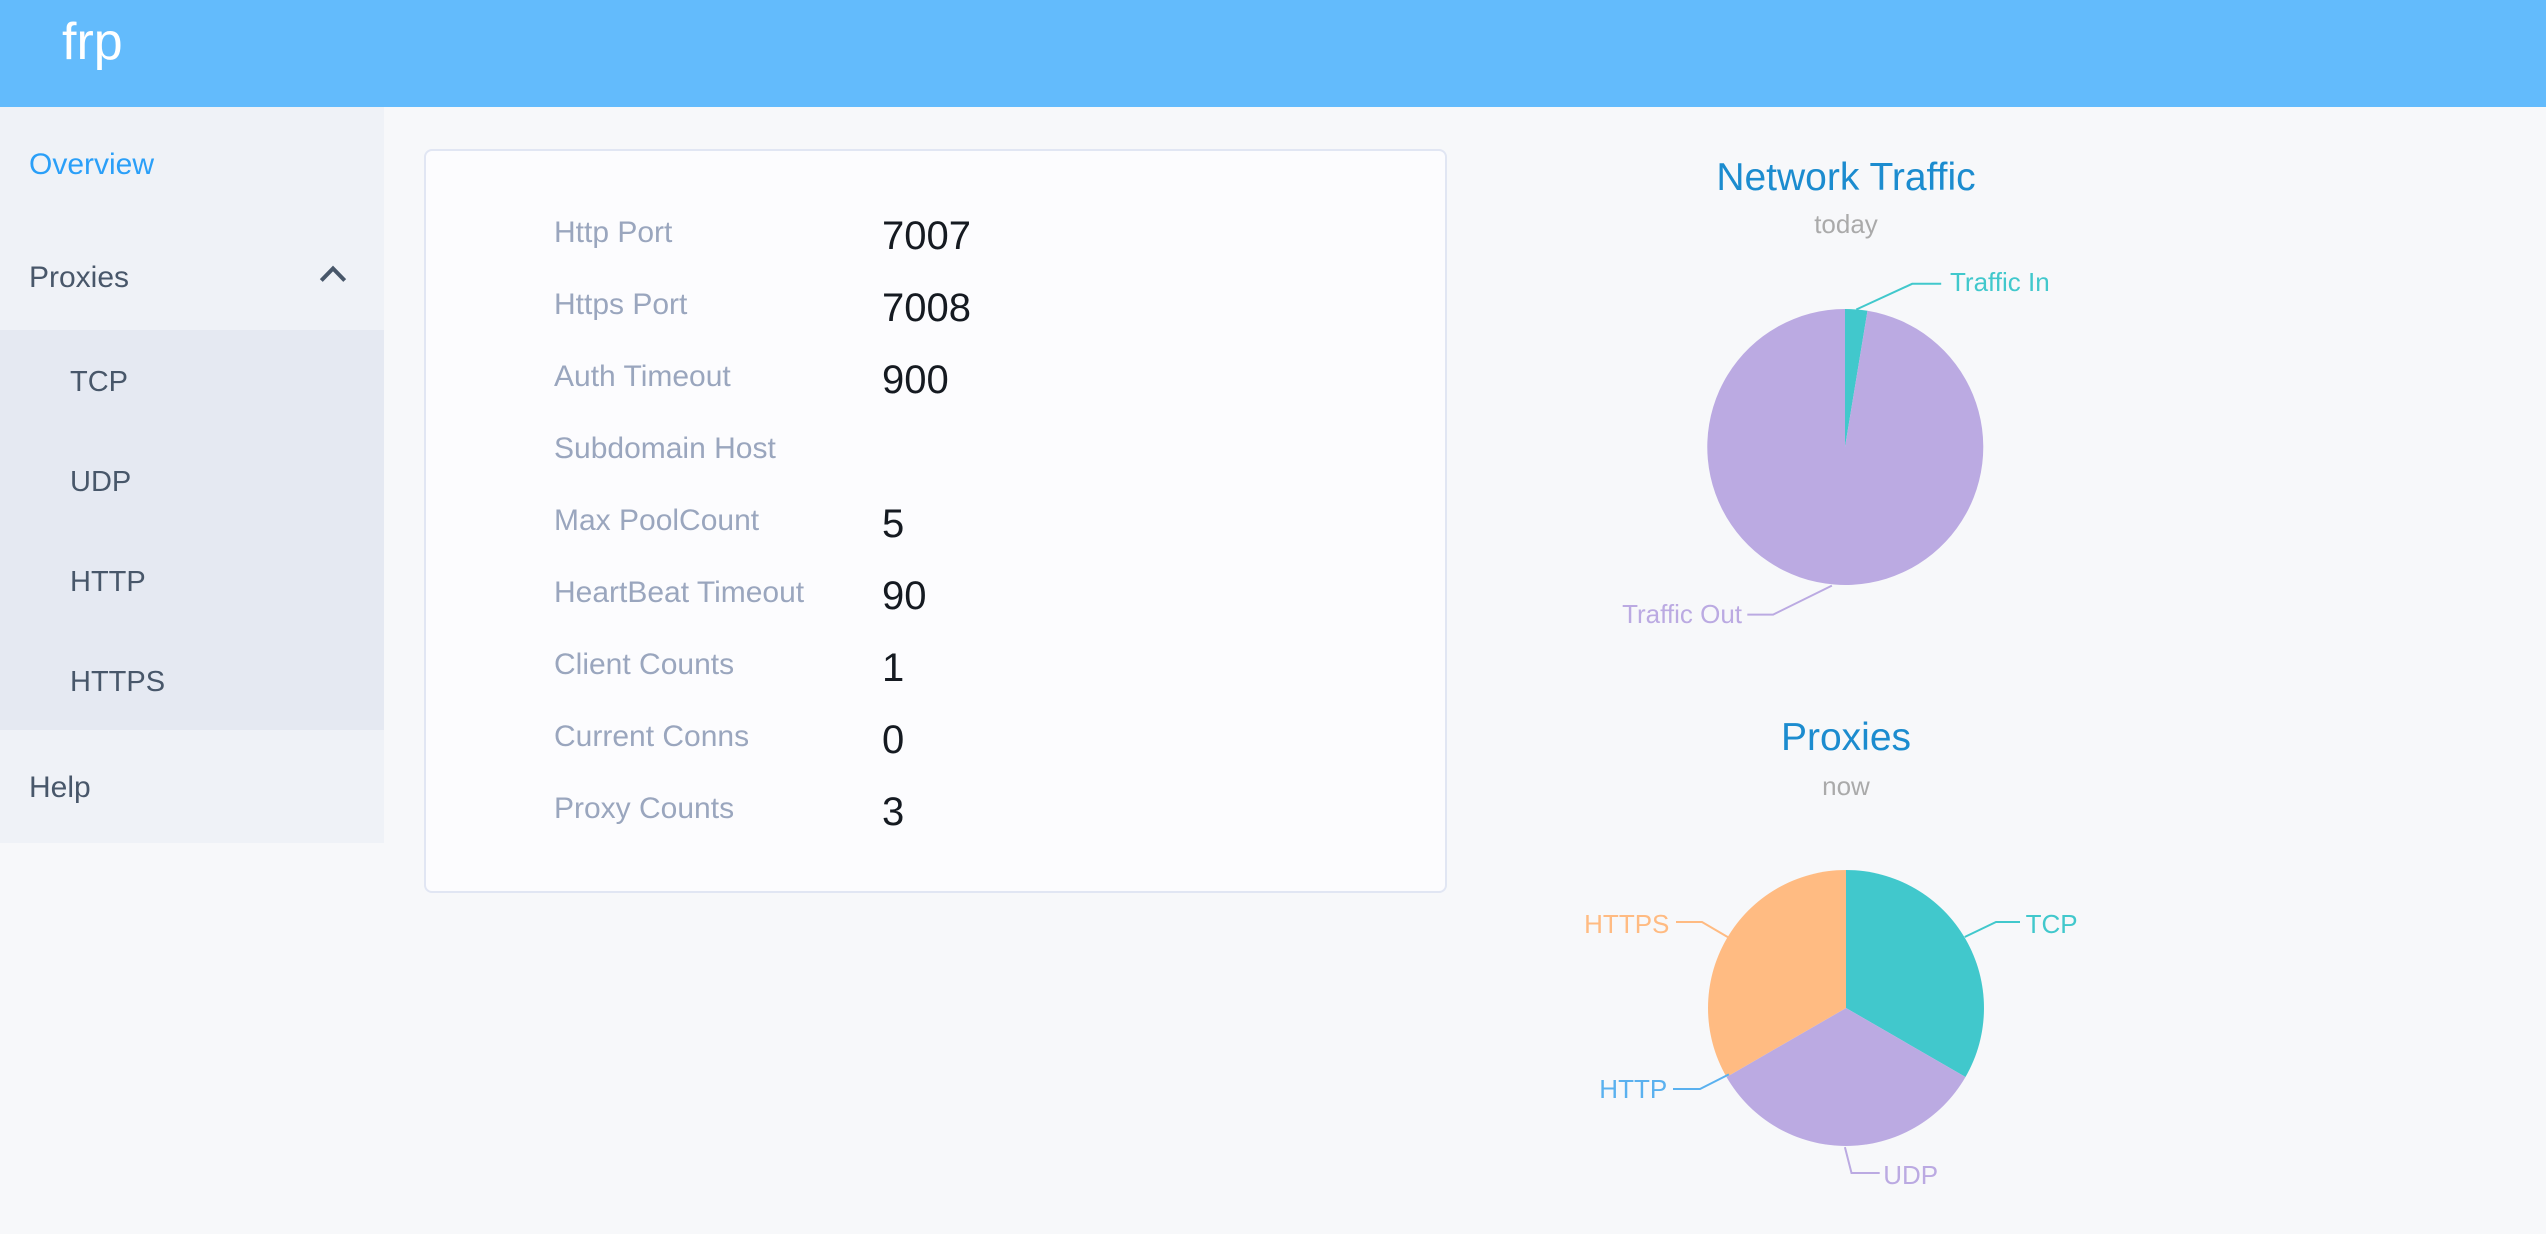  Describe the element at coordinates (1846, 786) in the screenshot. I see `svg-text: now` at that location.